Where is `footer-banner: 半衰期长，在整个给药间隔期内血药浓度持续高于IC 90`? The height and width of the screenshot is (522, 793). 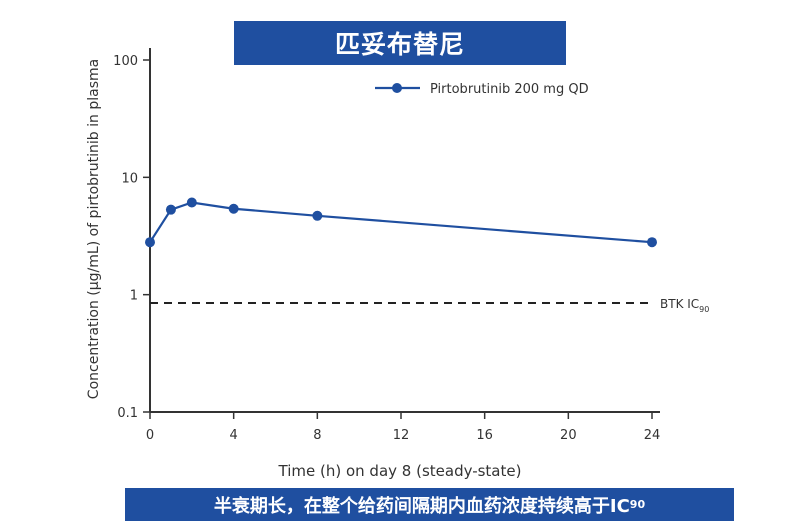
footer-banner: 半衰期长，在整个给药间隔期内血药浓度持续高于IC 90 is located at coordinates (429, 504).